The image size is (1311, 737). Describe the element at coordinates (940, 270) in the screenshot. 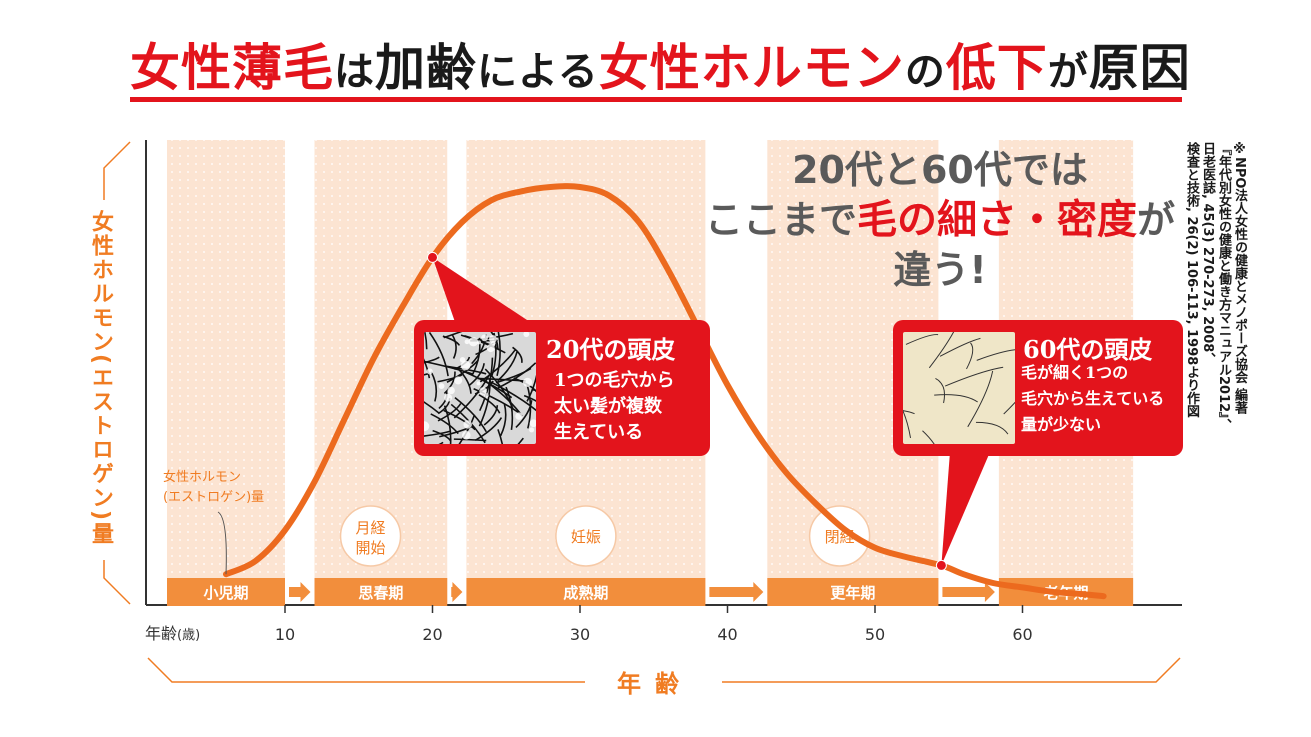

I see `headline-line3: 違う!` at that location.